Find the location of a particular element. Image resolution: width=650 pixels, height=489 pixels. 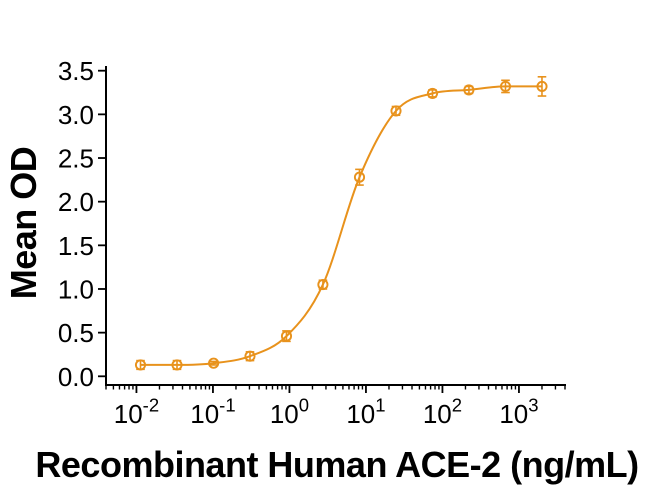

y-tick-label: 3.5 is located at coordinates (76, 71).